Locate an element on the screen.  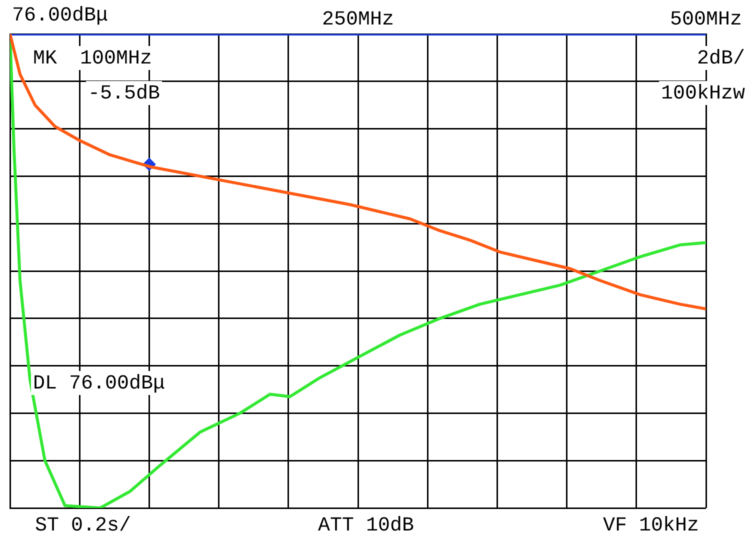
text: VF 10kHz is located at coordinates (651, 526).